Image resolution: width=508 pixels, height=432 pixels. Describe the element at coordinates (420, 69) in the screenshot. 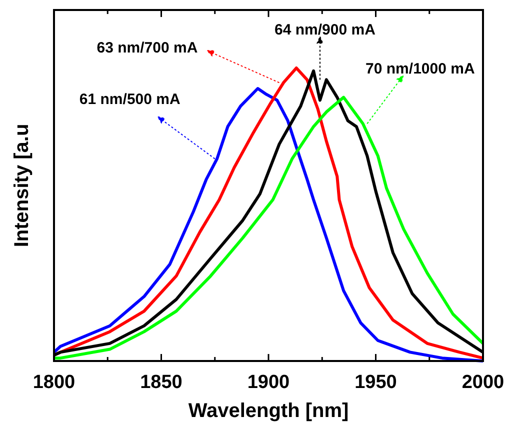

I see `annotation: 70 nm/1000 mA` at that location.